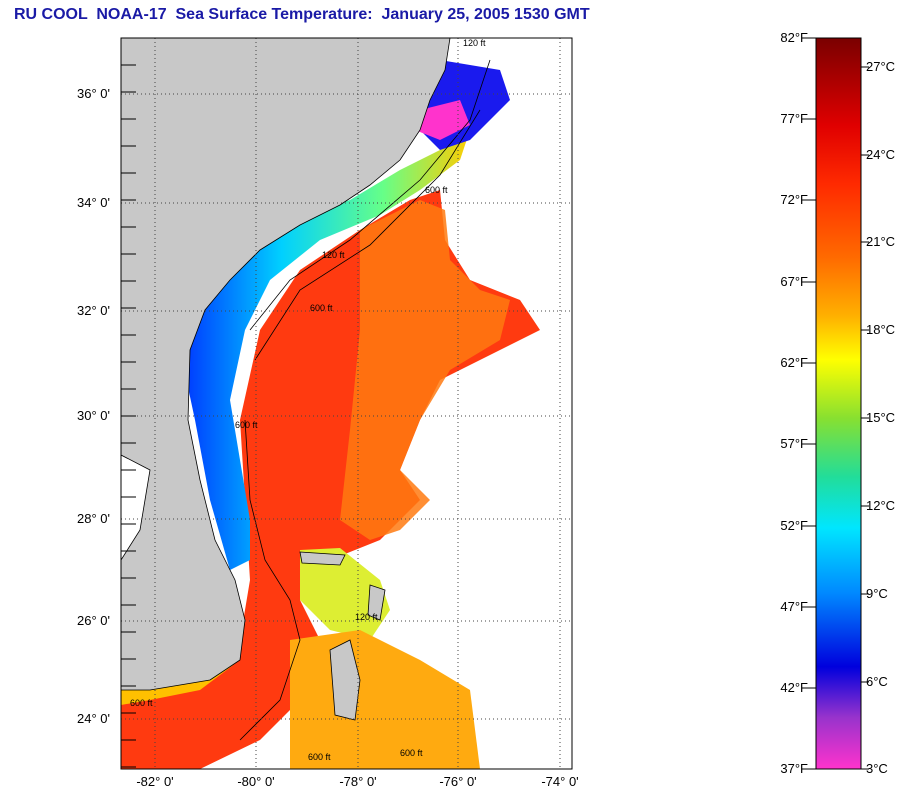 Image resolution: width=905 pixels, height=793 pixels. What do you see at coordinates (794, 768) in the screenshot?
I see `colorbar-fahrenheit-label: 37°F` at bounding box center [794, 768].